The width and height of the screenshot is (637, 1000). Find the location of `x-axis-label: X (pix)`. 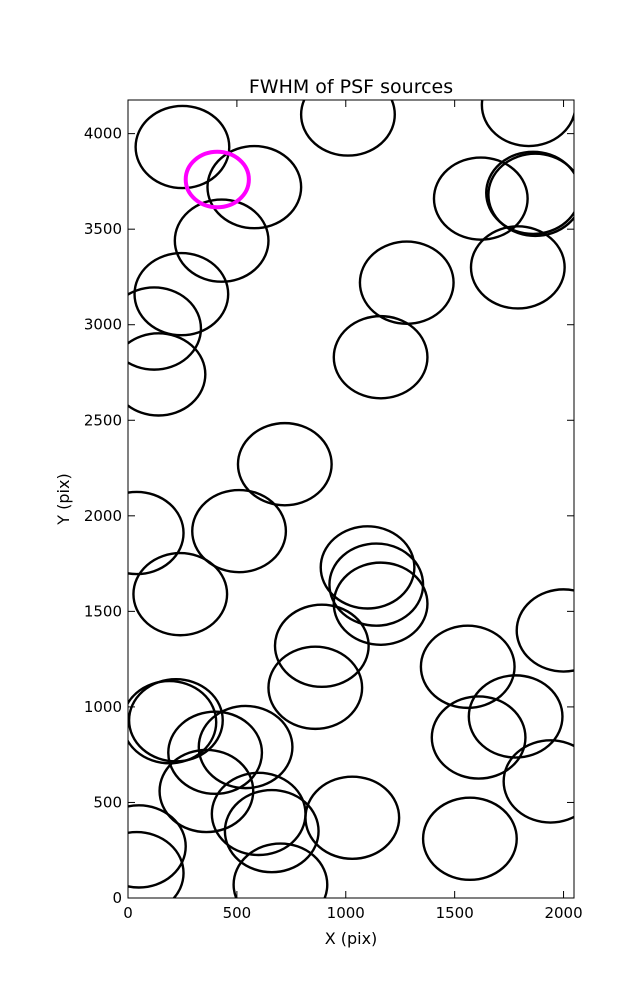

x-axis-label: X (pix) is located at coordinates (351, 938).